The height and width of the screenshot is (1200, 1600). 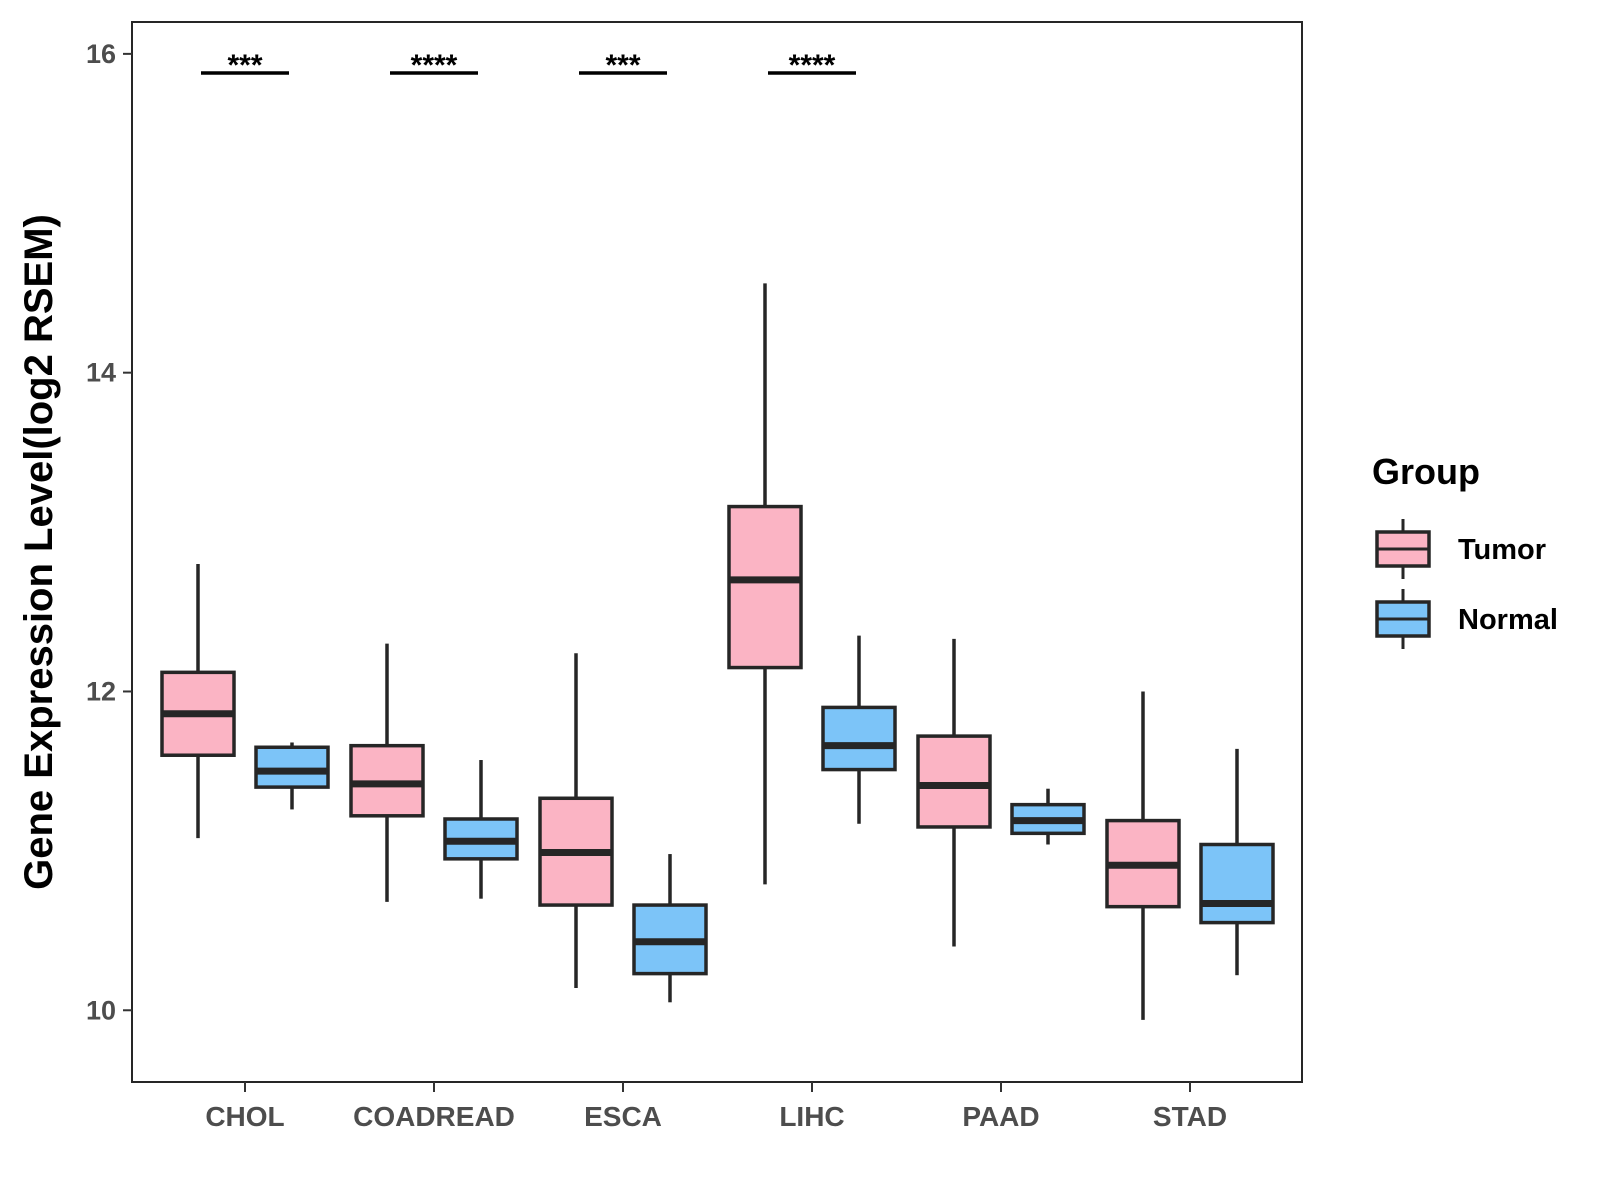 I want to click on legend-entry-tumor: Tumor, so click(x=1460, y=549).